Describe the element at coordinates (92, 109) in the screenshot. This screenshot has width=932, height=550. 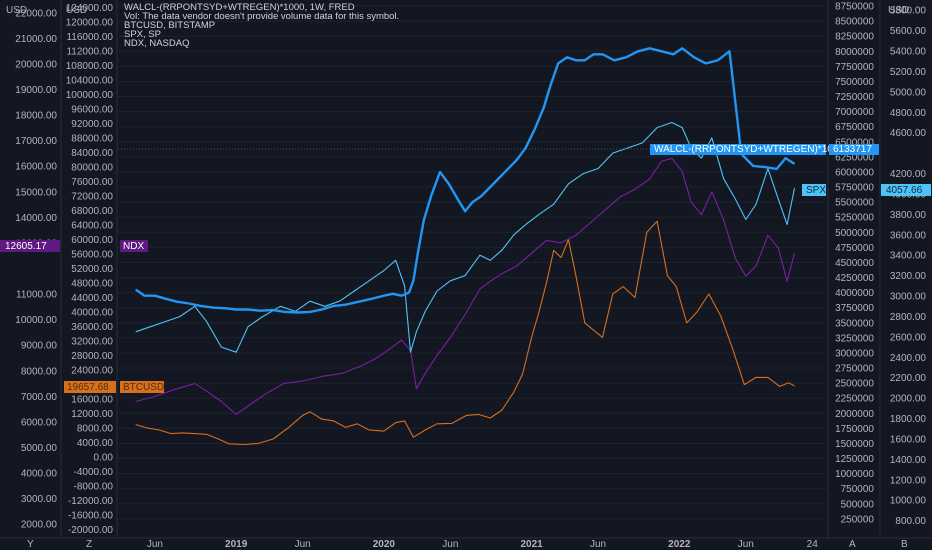
I see `btc-axis-tick-label: 96000.00` at that location.